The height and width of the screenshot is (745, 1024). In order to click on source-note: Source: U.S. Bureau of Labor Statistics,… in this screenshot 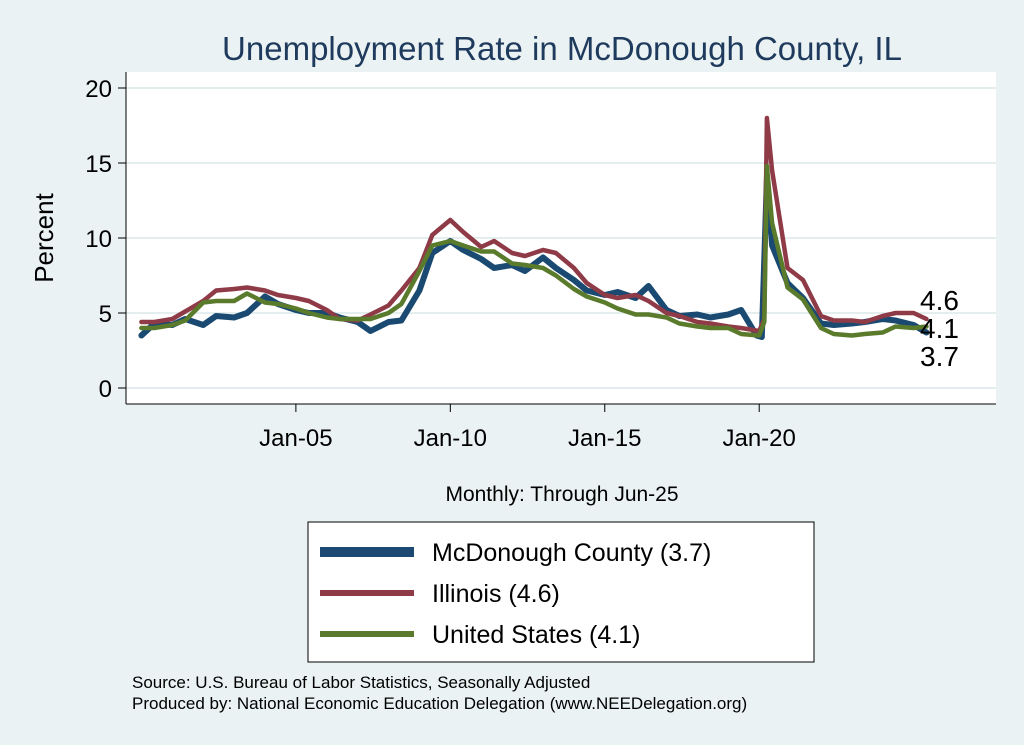, I will do `click(439, 693)`.